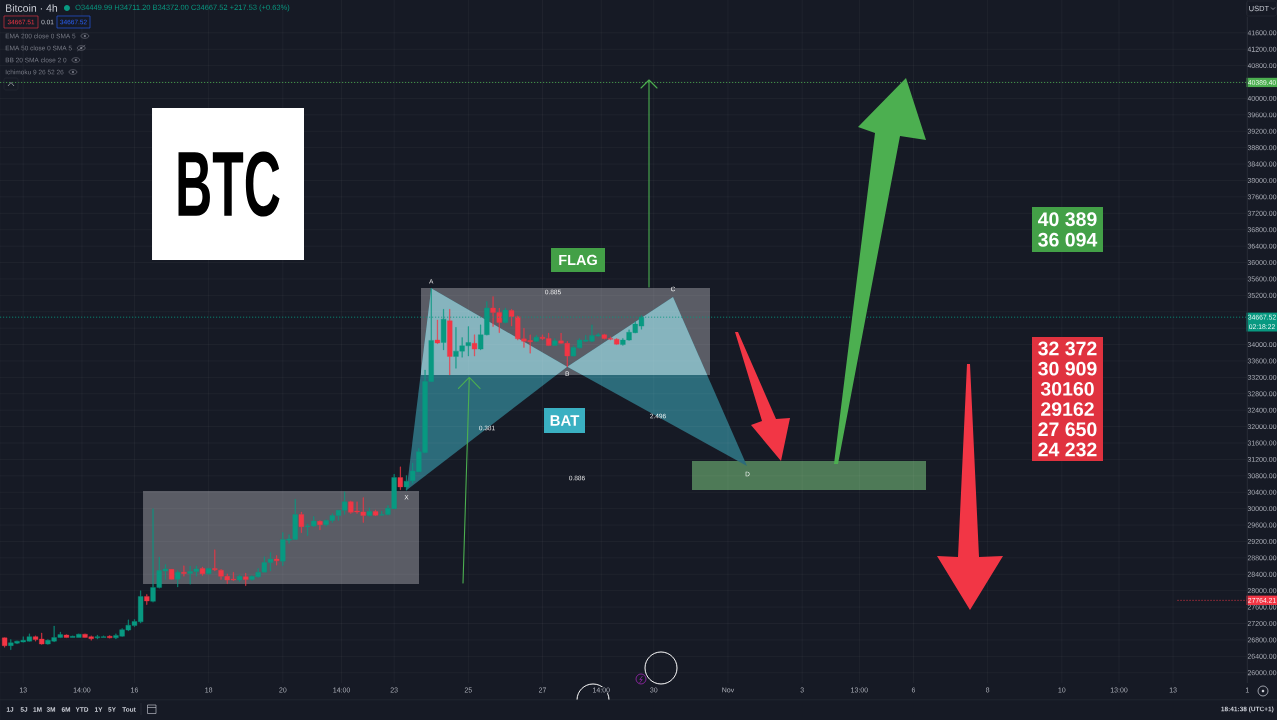  Describe the element at coordinates (1067, 219) in the screenshot. I see `annotation: 40 389` at that location.